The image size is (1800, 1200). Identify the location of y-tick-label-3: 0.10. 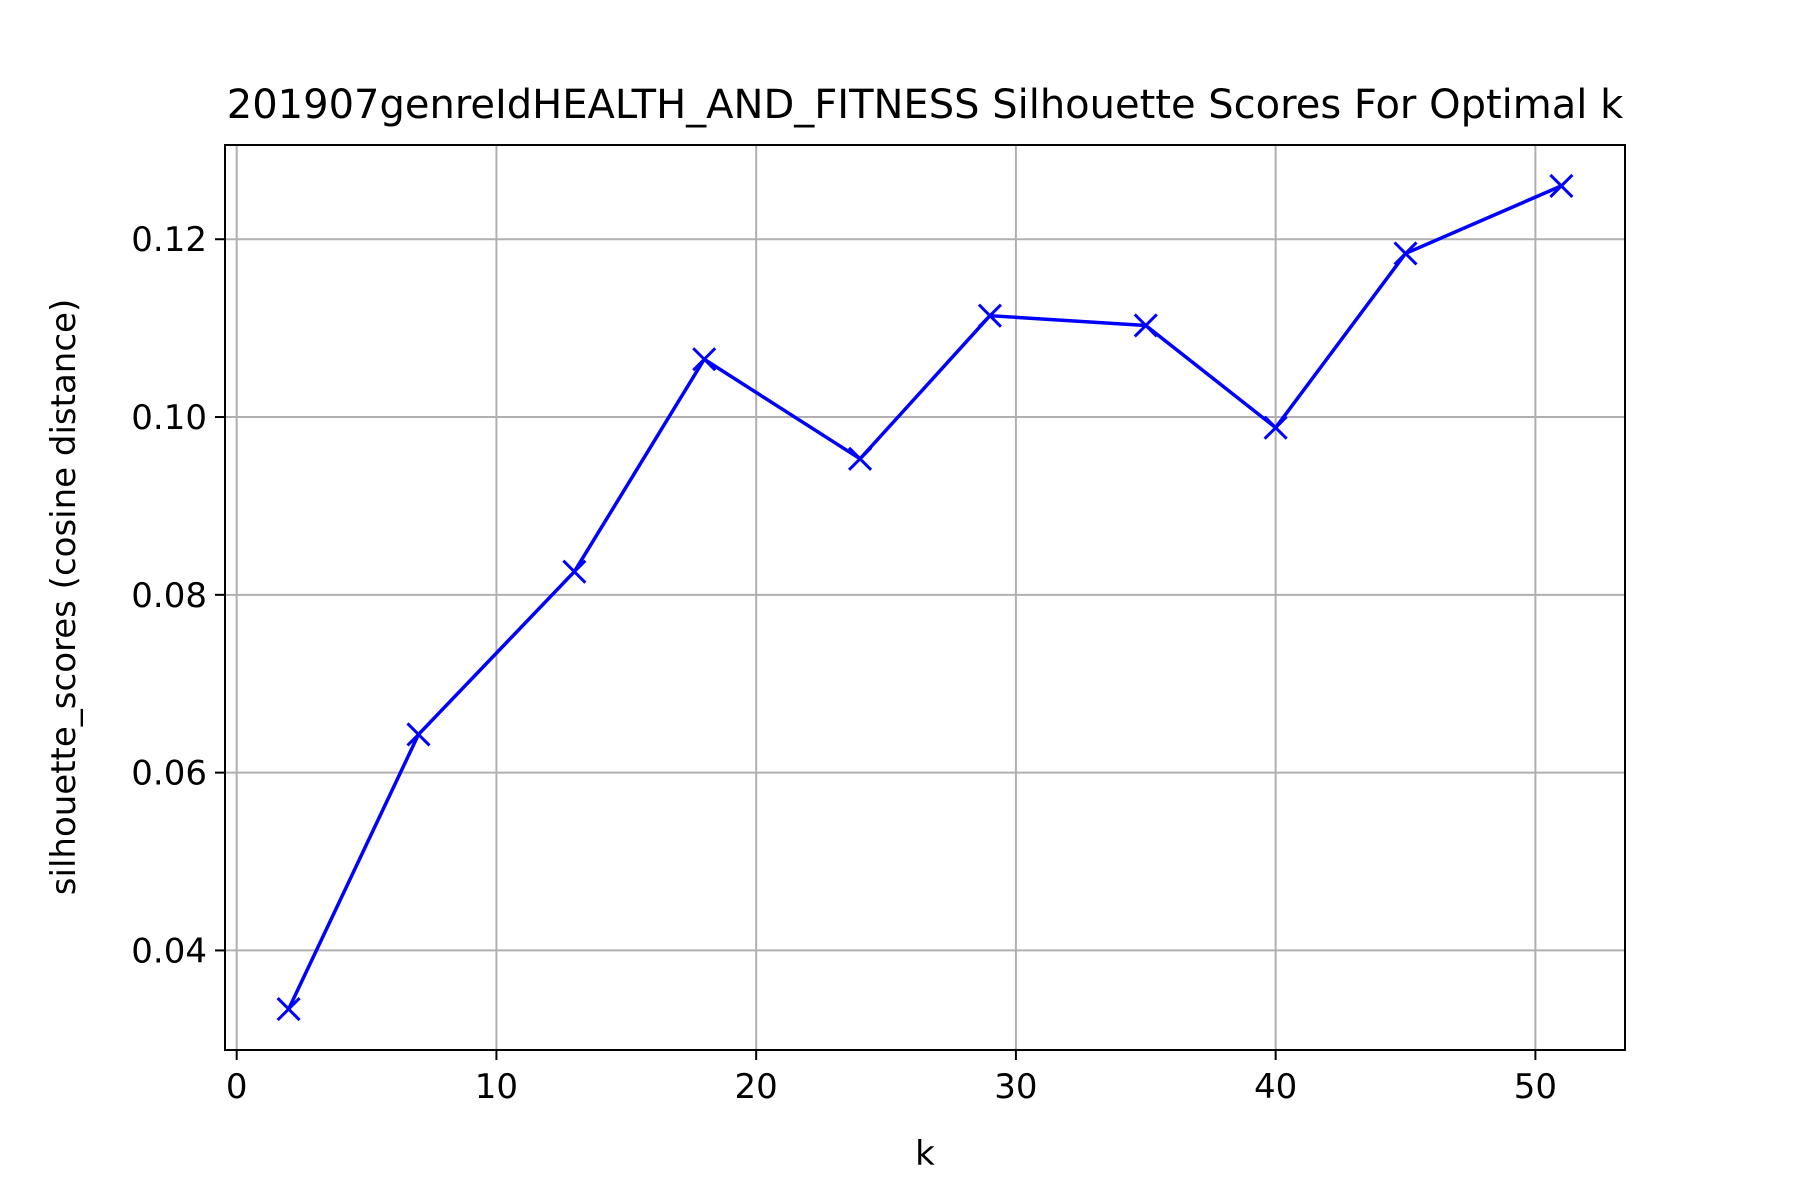
(169, 418).